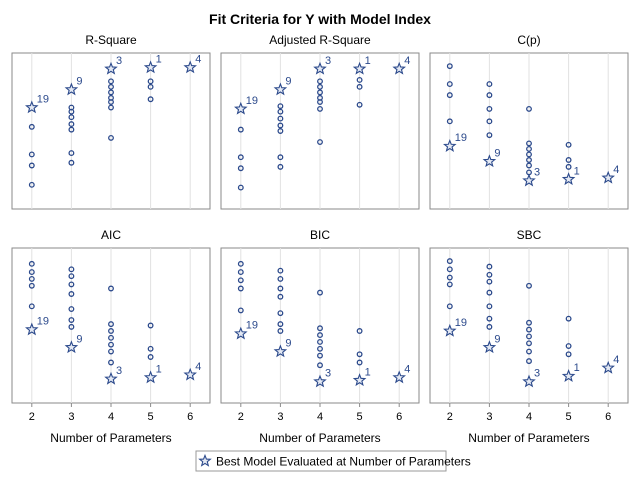 Image resolution: width=640 pixels, height=480 pixels. I want to click on panel-r-square: R-Square 19 9 3 1 4, so click(111, 121).